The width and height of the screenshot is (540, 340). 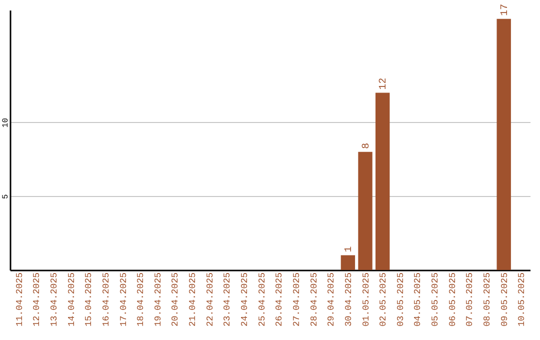 What do you see at coordinates (366, 145) in the screenshot?
I see `data-label: 8` at bounding box center [366, 145].